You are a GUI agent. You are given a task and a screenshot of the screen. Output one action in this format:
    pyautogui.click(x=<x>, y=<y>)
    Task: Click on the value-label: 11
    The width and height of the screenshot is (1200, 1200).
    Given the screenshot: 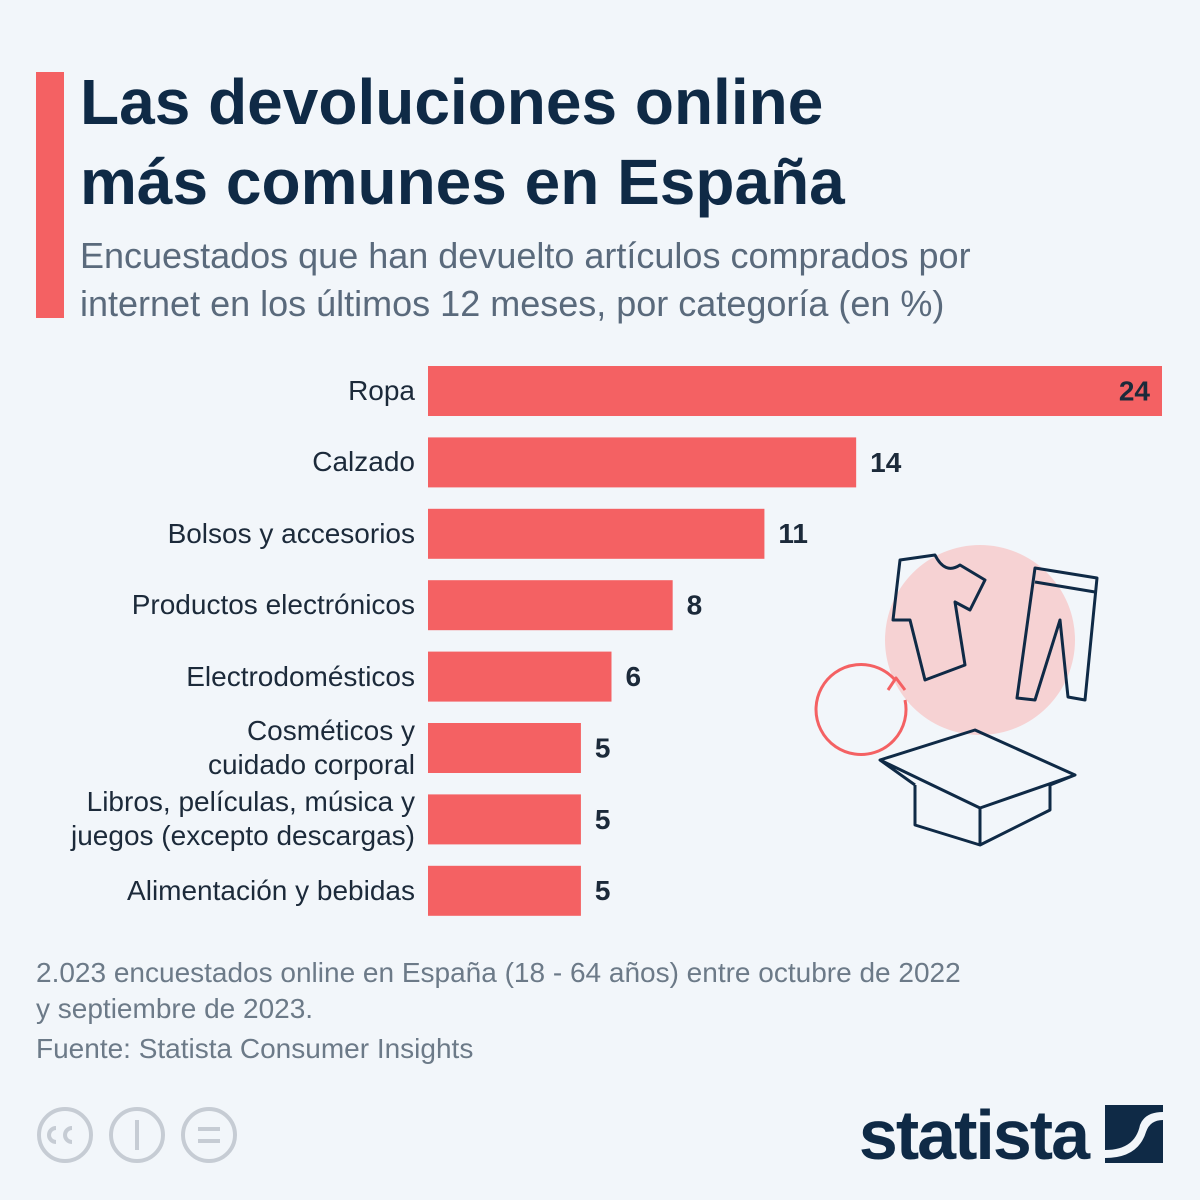 What is the action you would take?
    pyautogui.click(x=793, y=533)
    